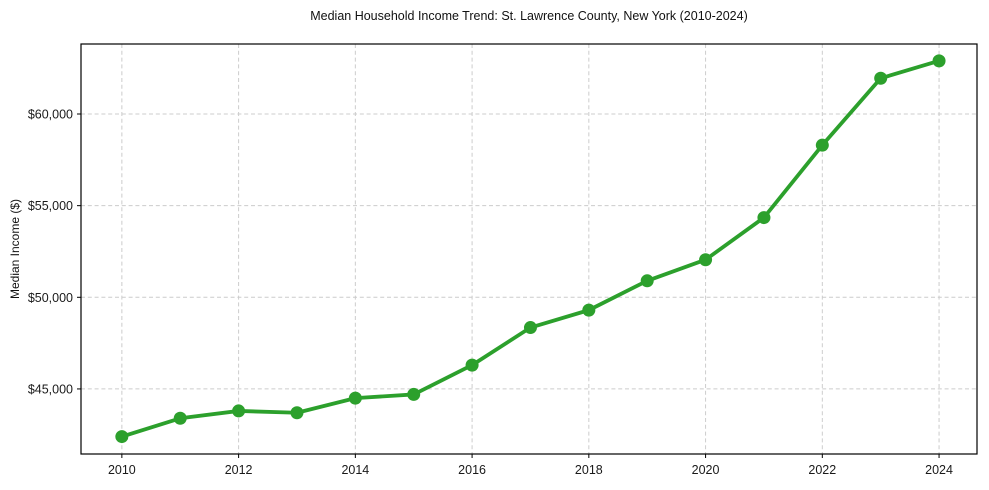 This screenshot has height=490, width=989. What do you see at coordinates (939, 470) in the screenshot?
I see `x-tick-label: 2024` at bounding box center [939, 470].